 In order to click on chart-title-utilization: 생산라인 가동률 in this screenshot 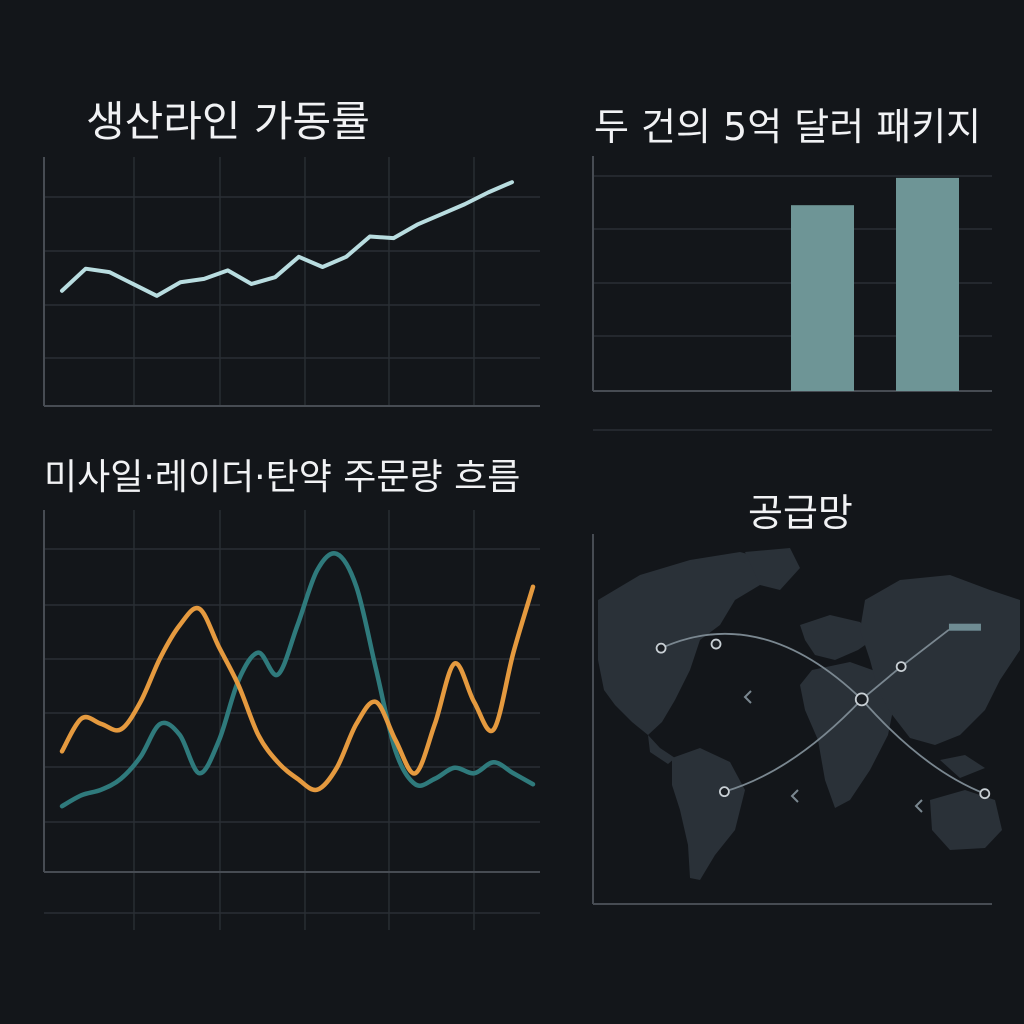, I will do `click(228, 121)`.